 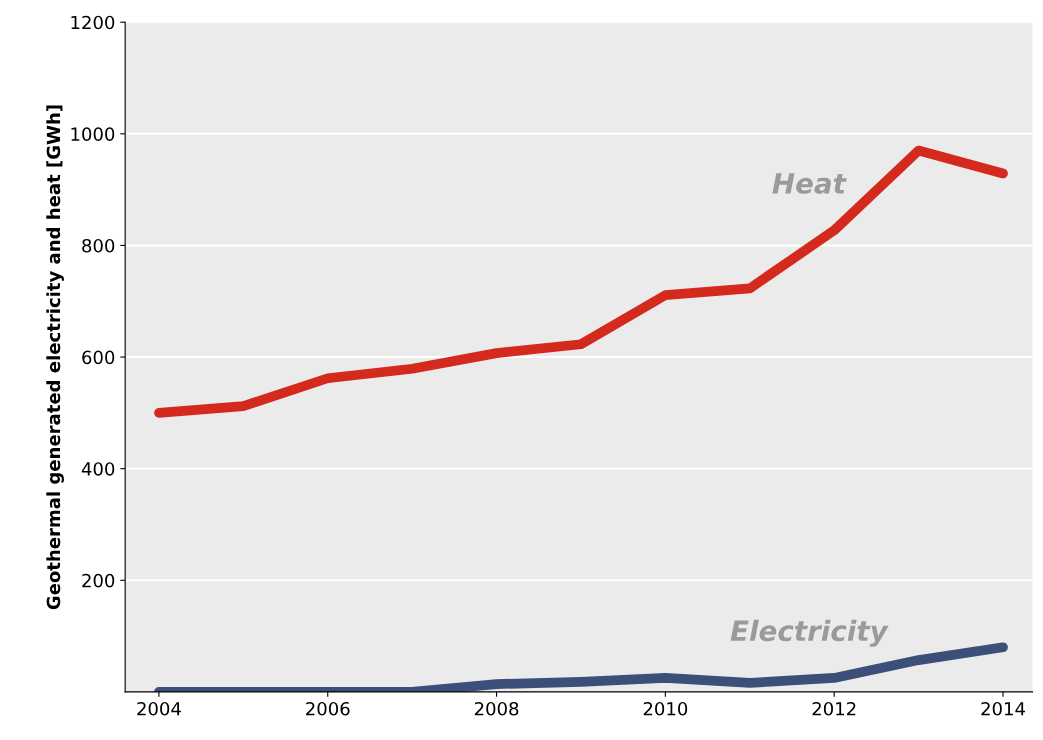 I want to click on y-tick-label: 800, so click(x=98, y=245).